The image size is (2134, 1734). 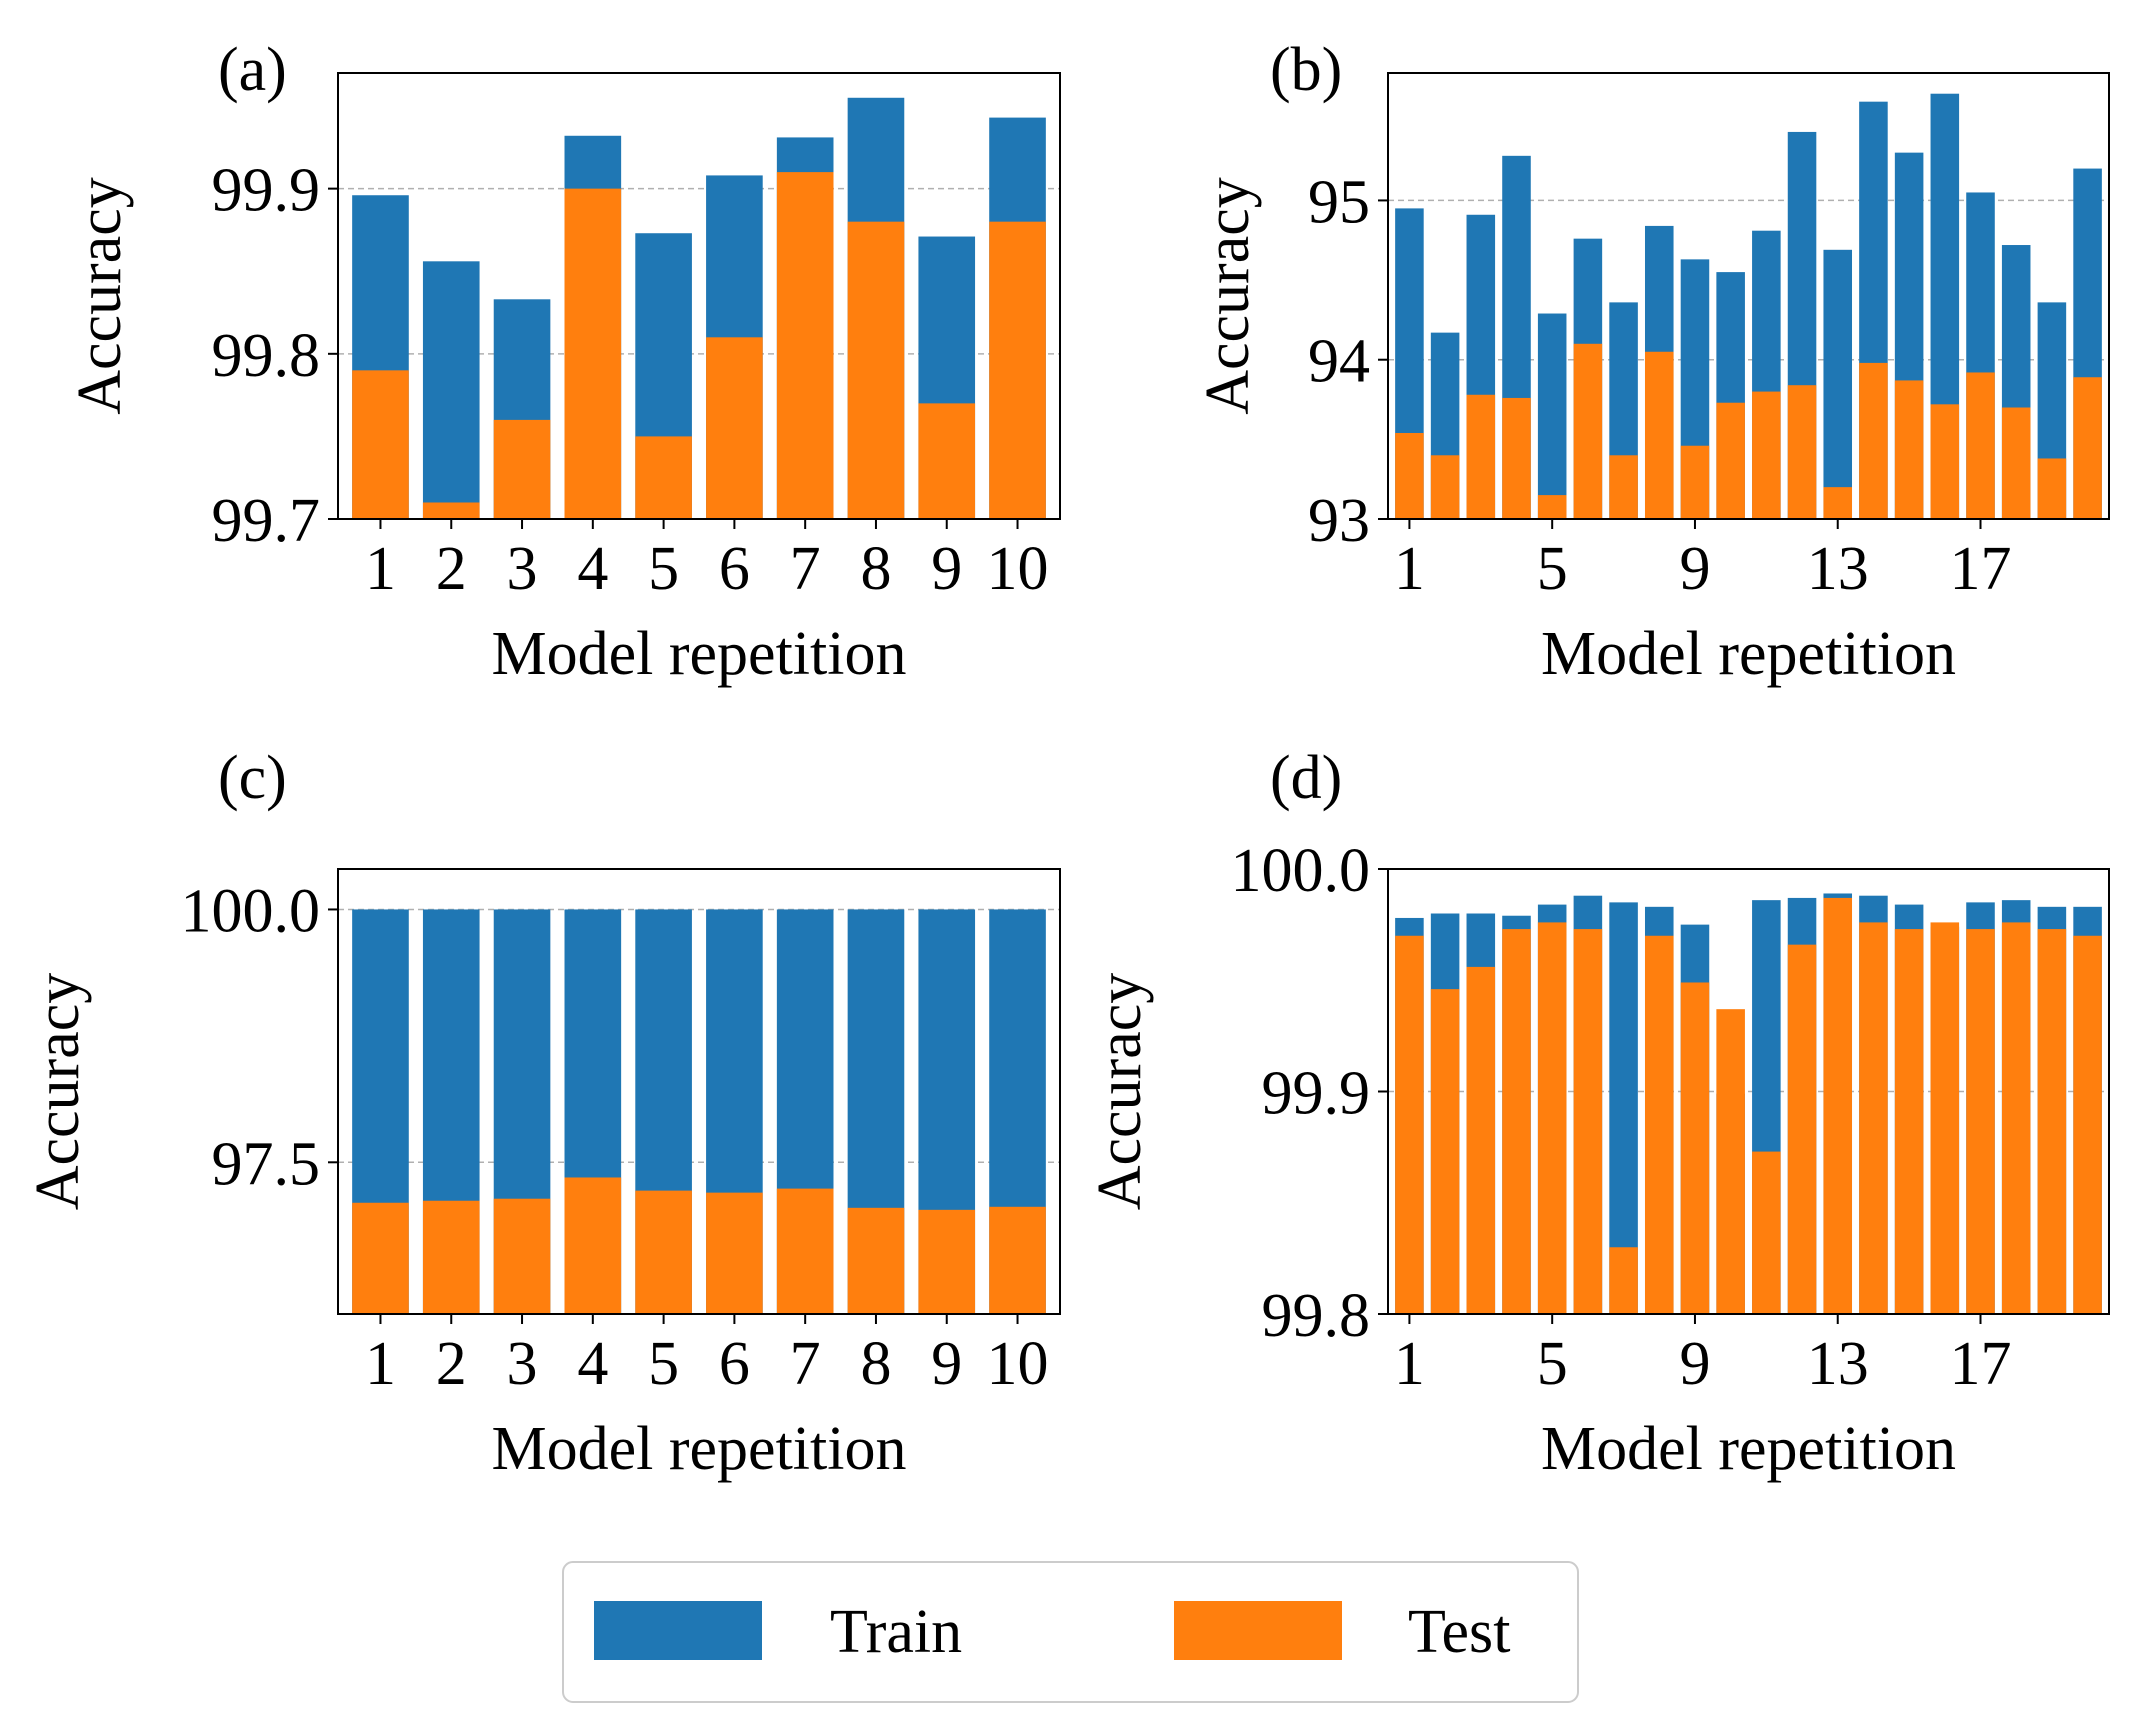 What do you see at coordinates (1981, 569) in the screenshot?
I see `xtick-label-b-4: 17` at bounding box center [1981, 569].